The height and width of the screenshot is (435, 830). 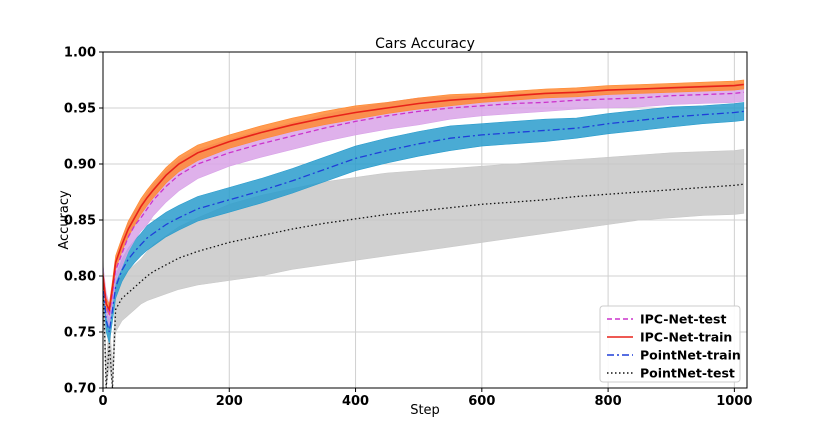 I want to click on legend-box, so click(x=670, y=344).